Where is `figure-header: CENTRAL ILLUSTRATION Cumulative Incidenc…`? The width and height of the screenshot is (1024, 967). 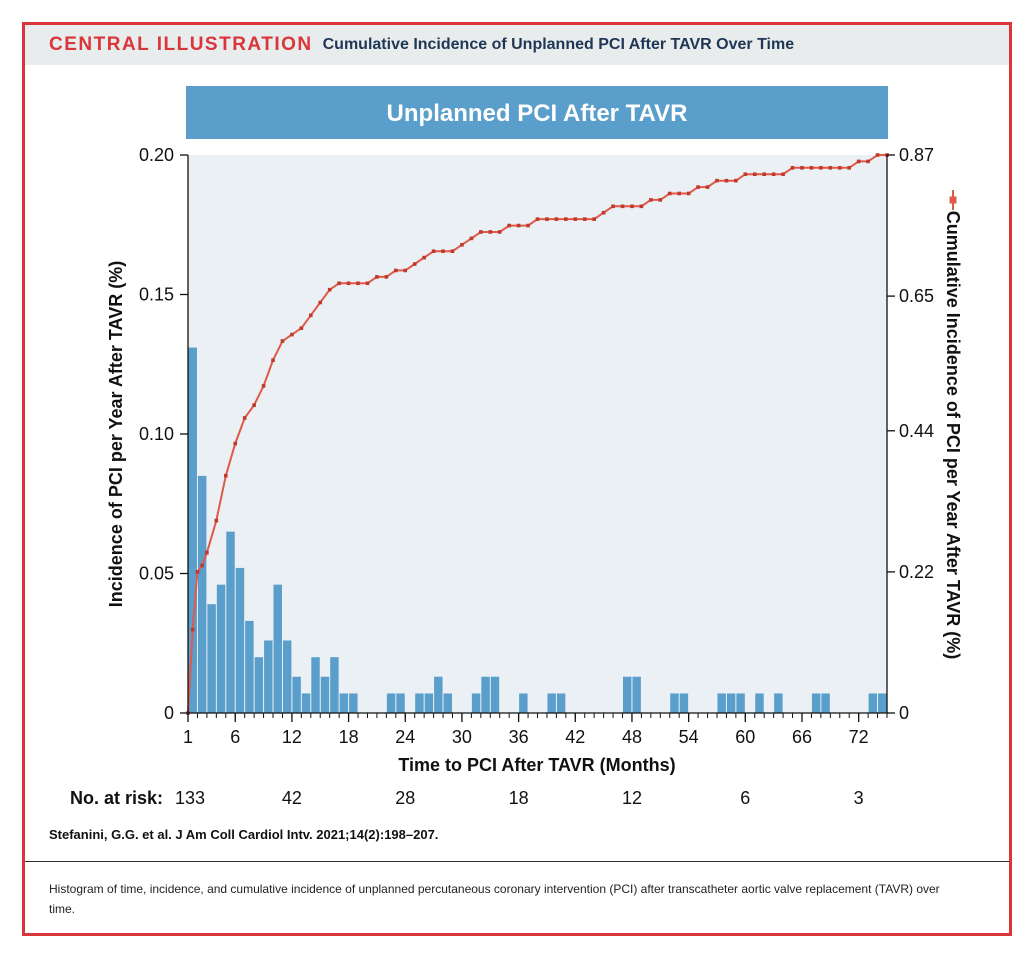 figure-header: CENTRAL ILLUSTRATION Cumulative Incidenc… is located at coordinates (517, 45).